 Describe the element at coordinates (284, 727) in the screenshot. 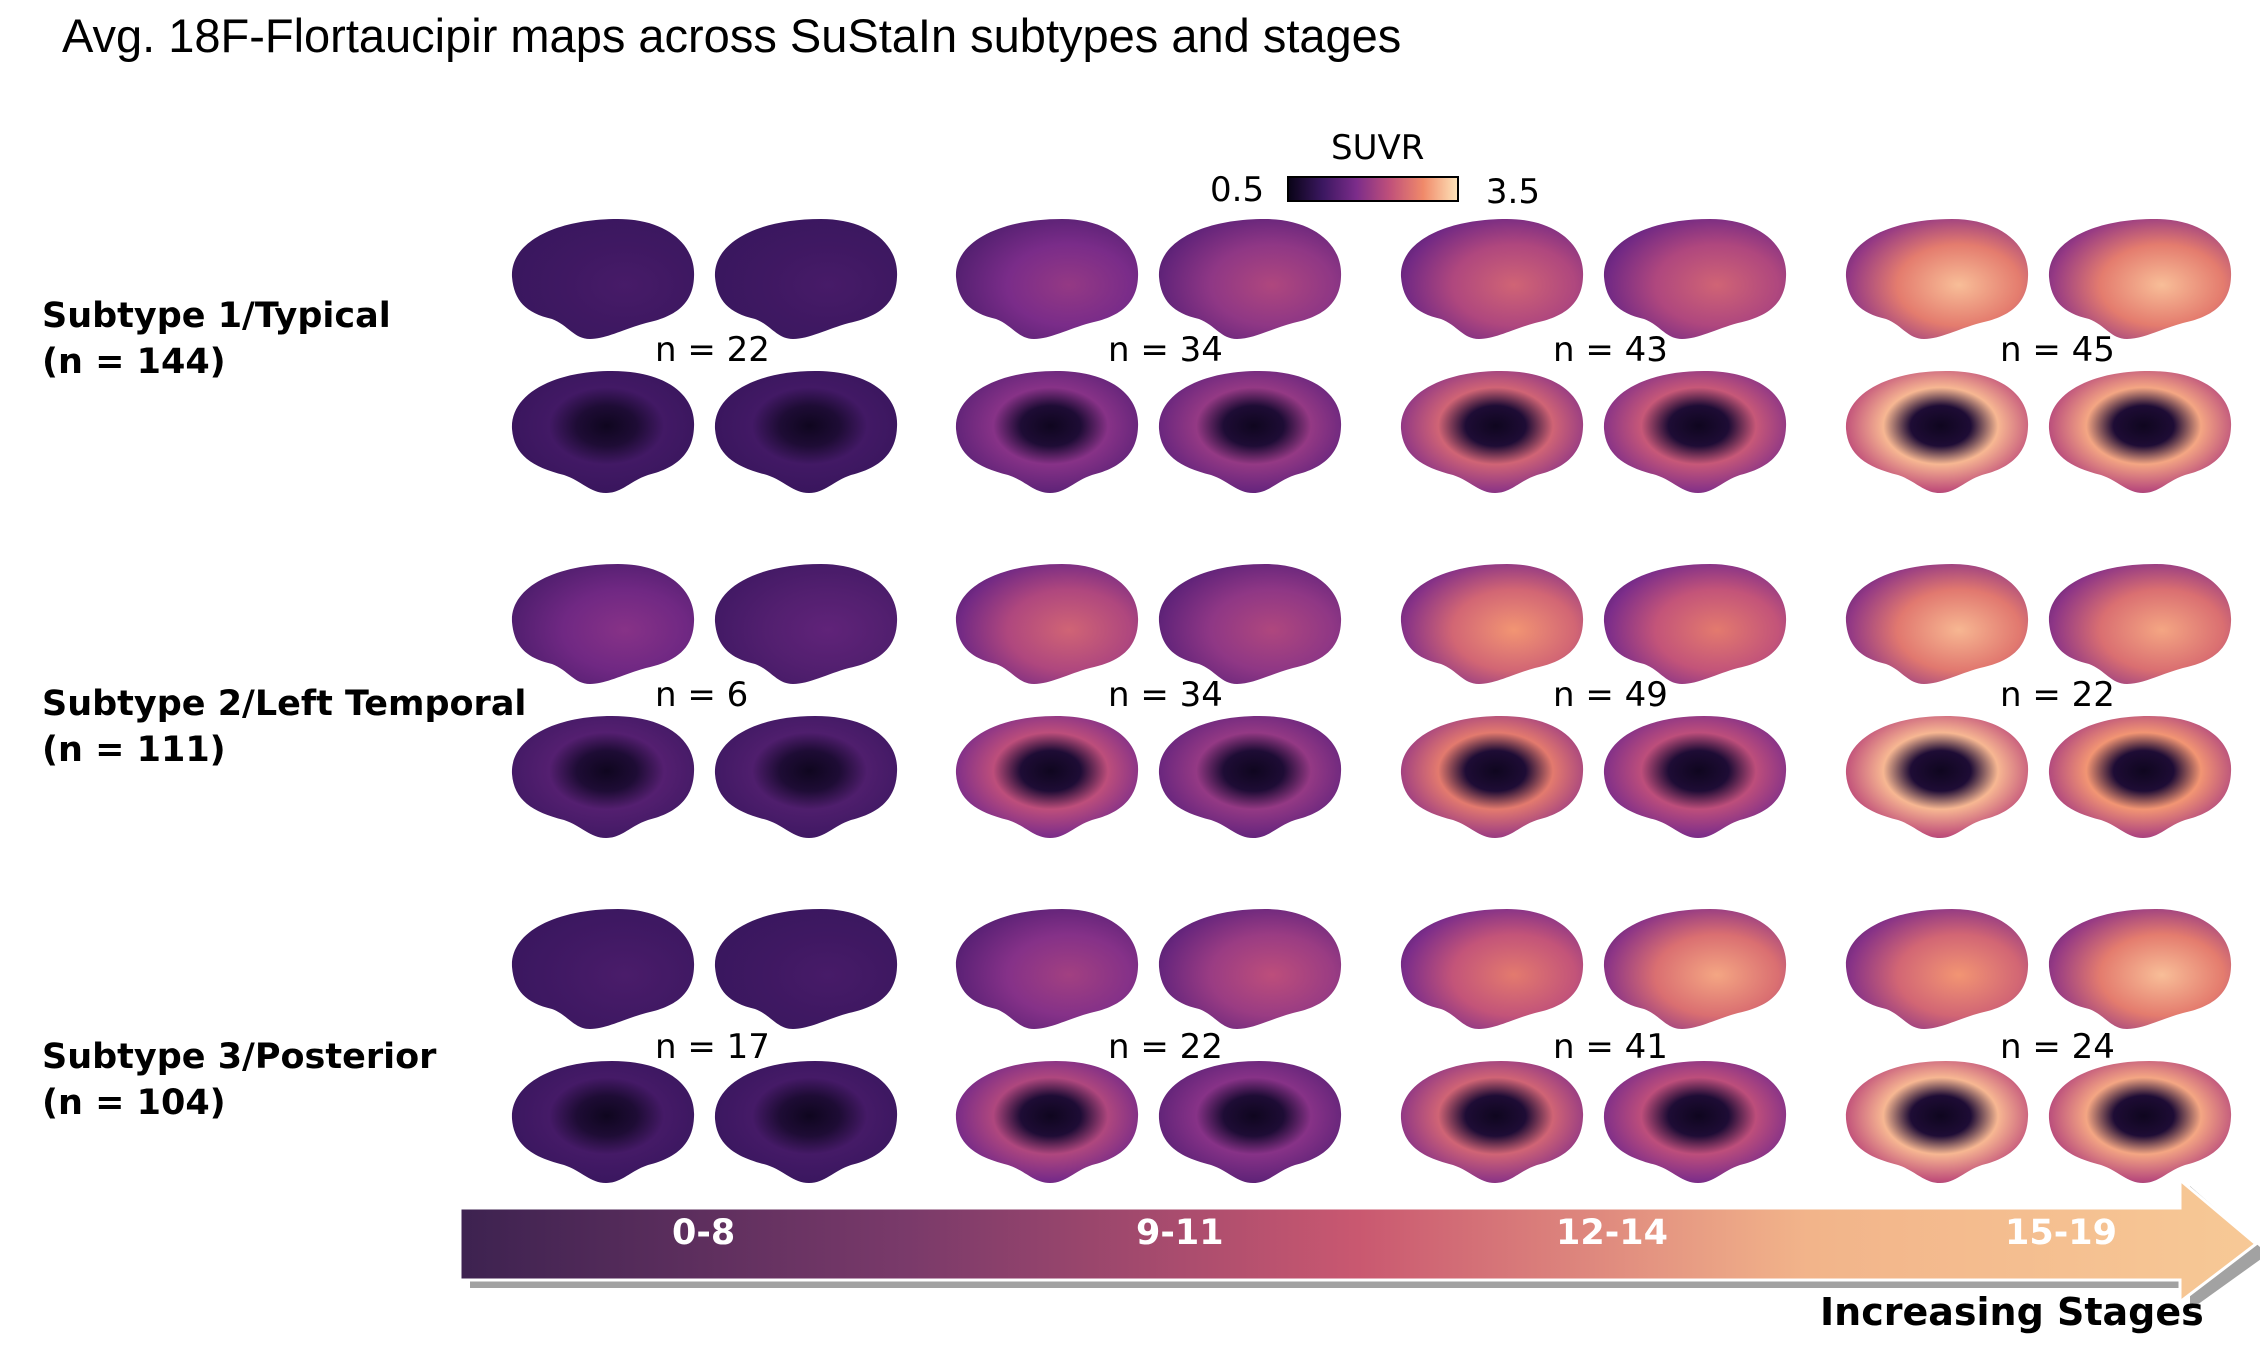

I see `subtype-2-label: Subtype 2/Left Temporal (n = 111)` at that location.